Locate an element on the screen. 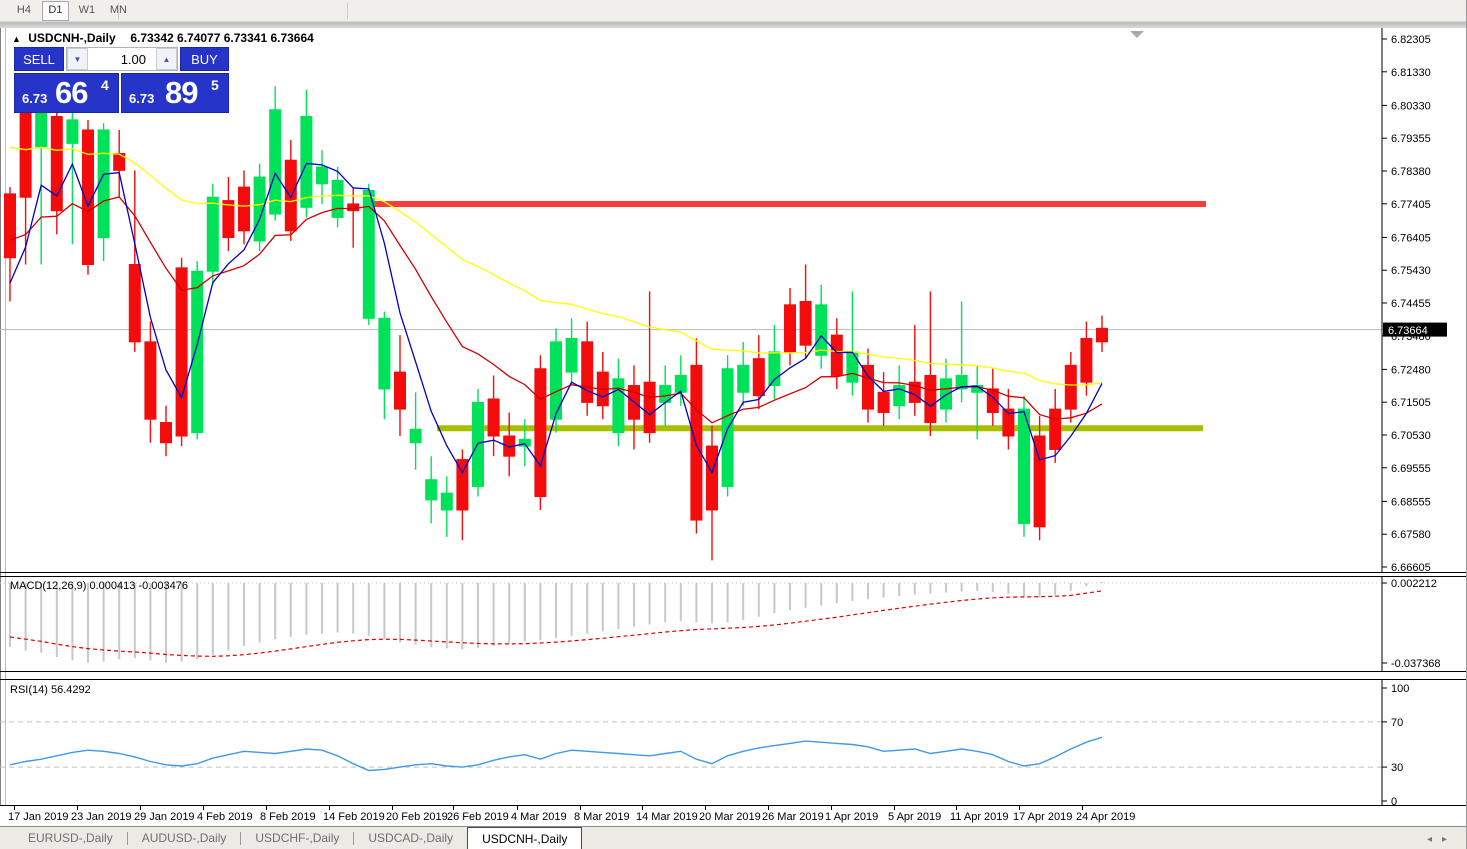 This screenshot has height=849, width=1467. macd-indicator-panel: 0.002212 -0.037368 is located at coordinates (733, 624).